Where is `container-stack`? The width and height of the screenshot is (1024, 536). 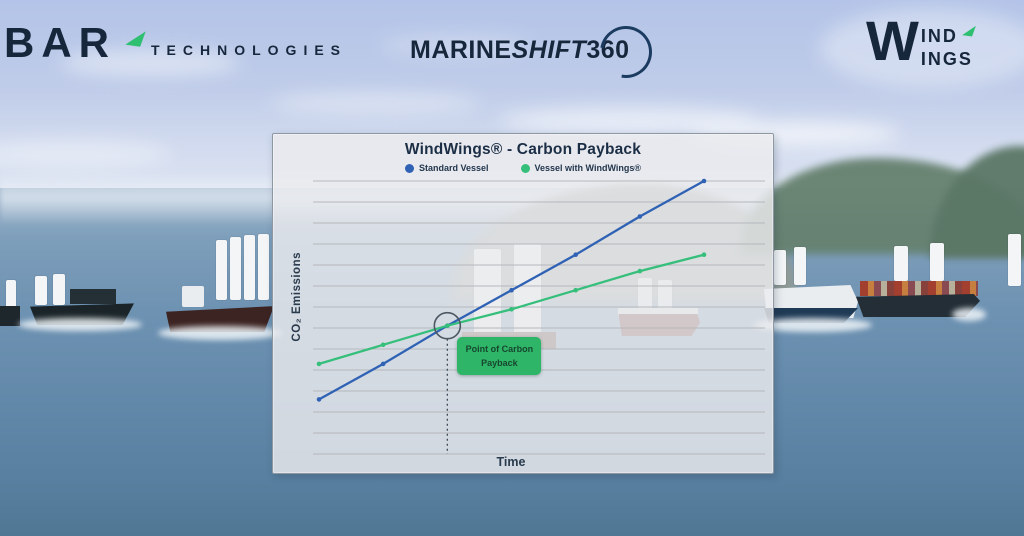 container-stack is located at coordinates (919, 288).